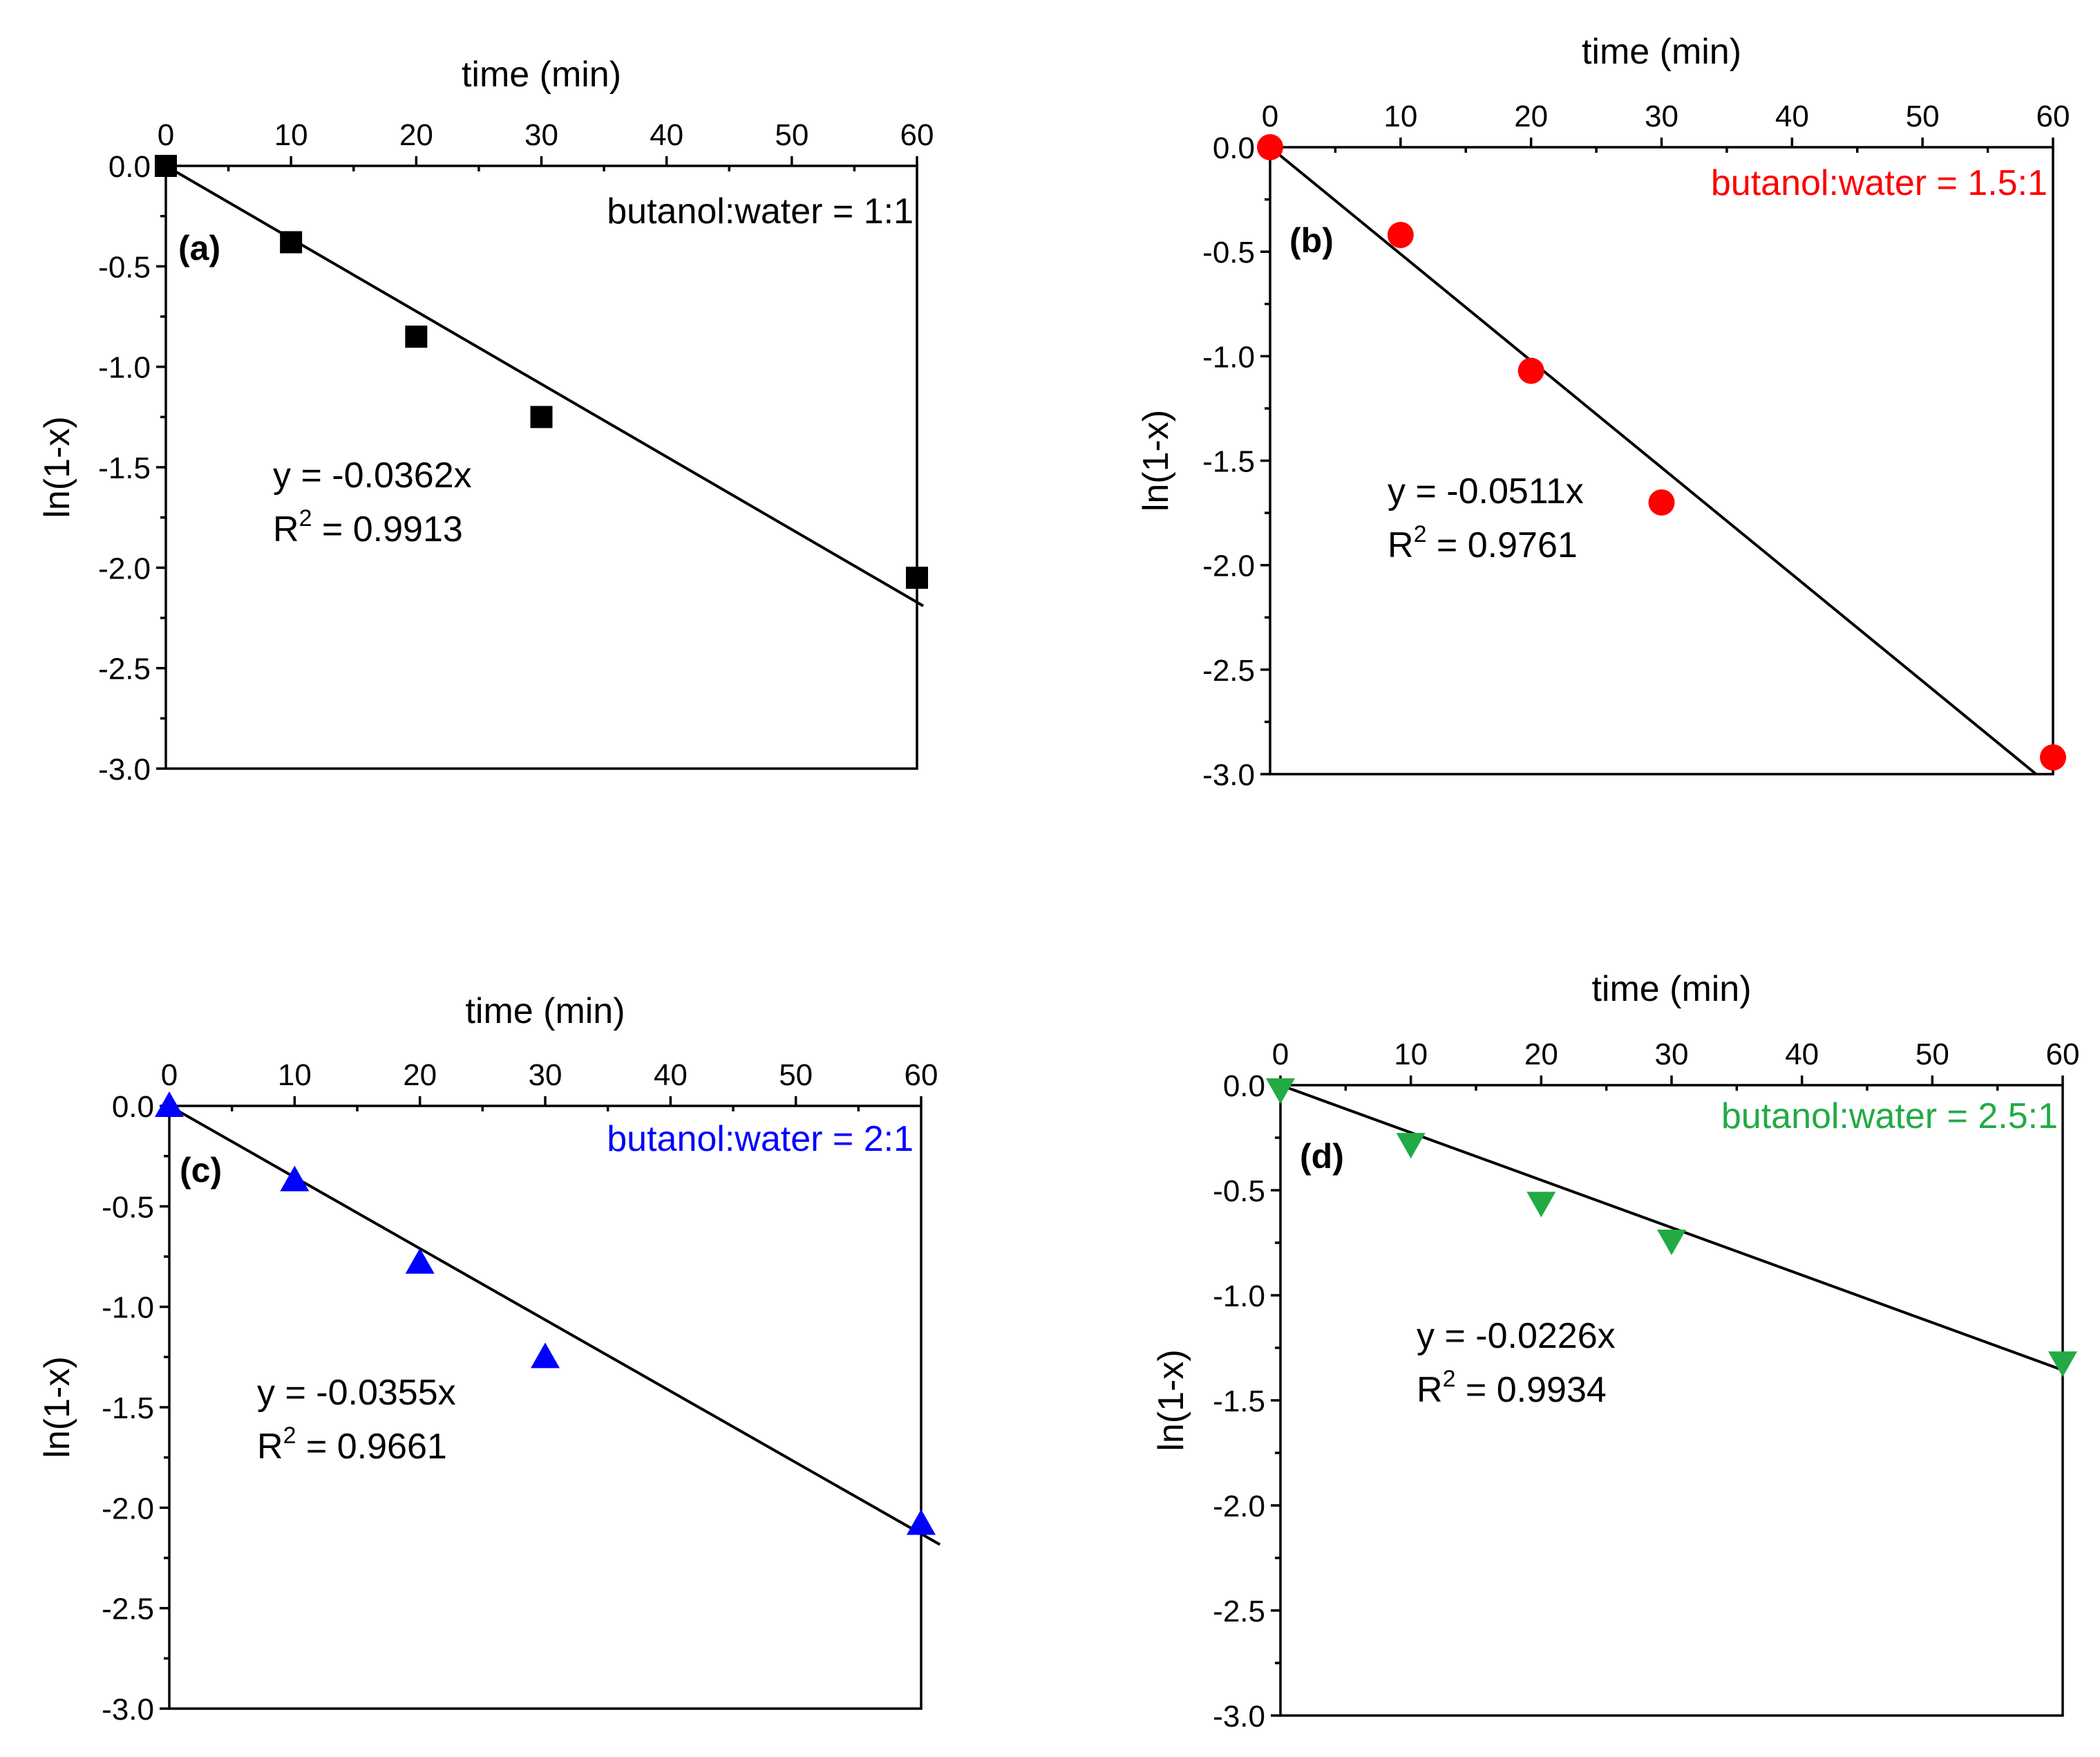 The height and width of the screenshot is (1757, 2100). I want to click on r-squared-value: = 0.9913, so click(387, 529).